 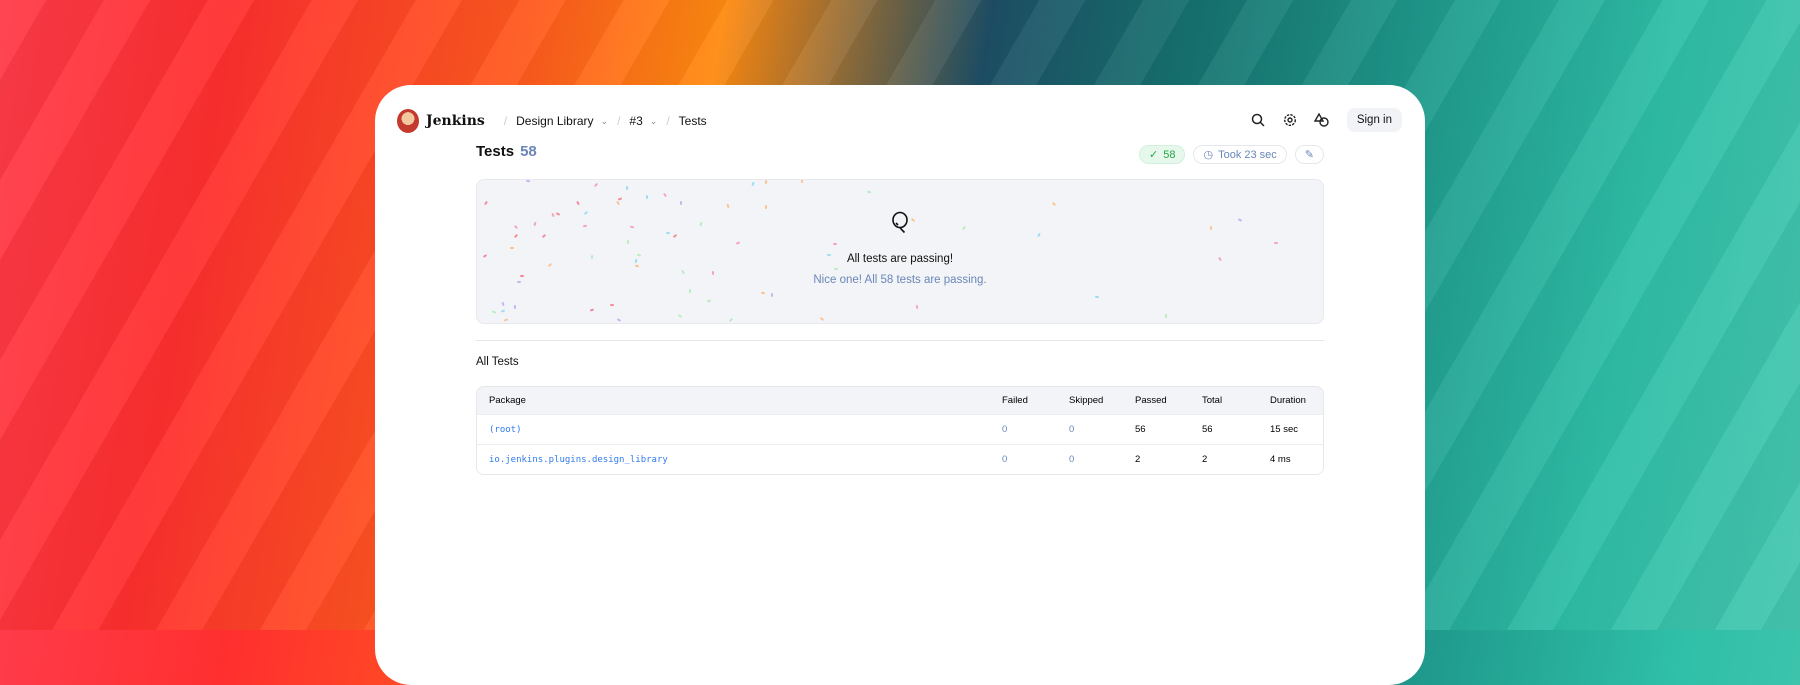 I want to click on brand: Jenkins, so click(x=455, y=121).